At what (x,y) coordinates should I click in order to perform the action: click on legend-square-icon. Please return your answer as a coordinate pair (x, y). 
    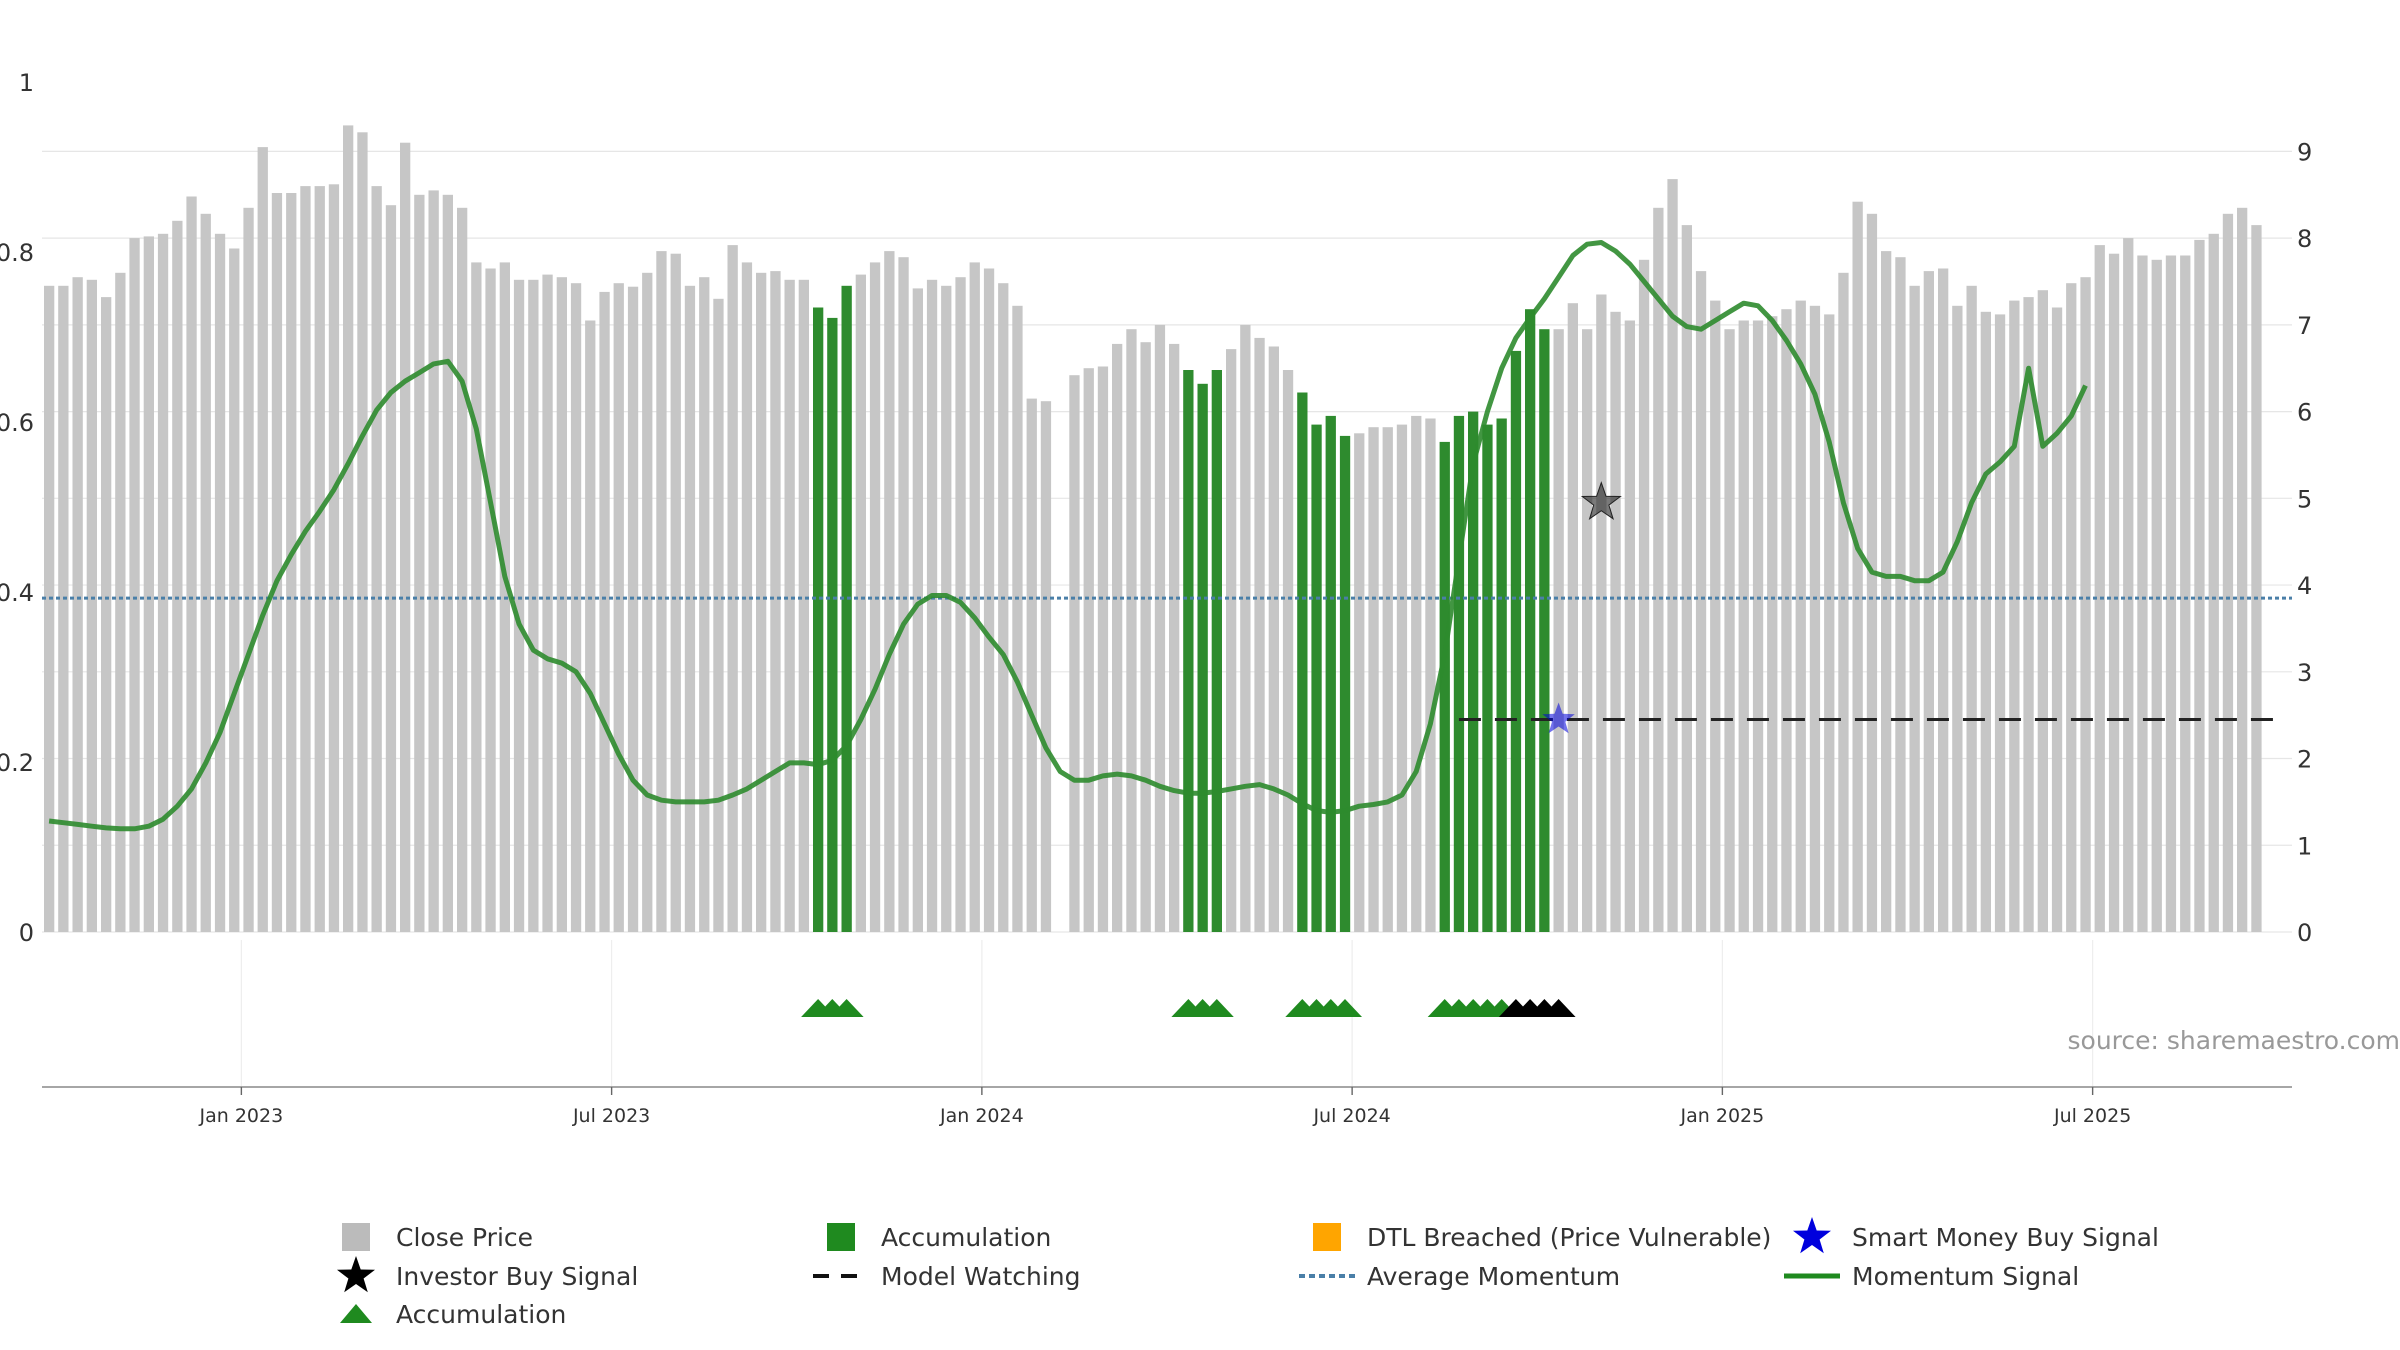
    Looking at the image, I should click on (841, 1237).